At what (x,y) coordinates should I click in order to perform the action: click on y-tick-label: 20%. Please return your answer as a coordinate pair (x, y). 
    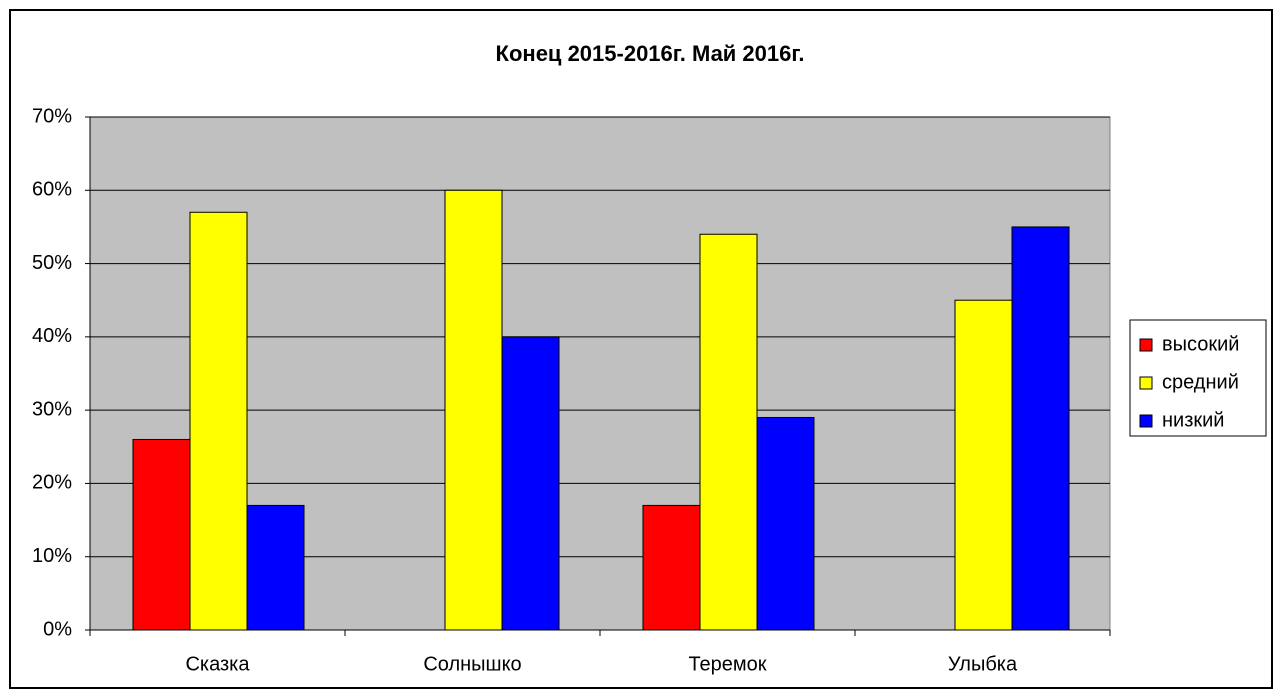
    Looking at the image, I should click on (52, 483).